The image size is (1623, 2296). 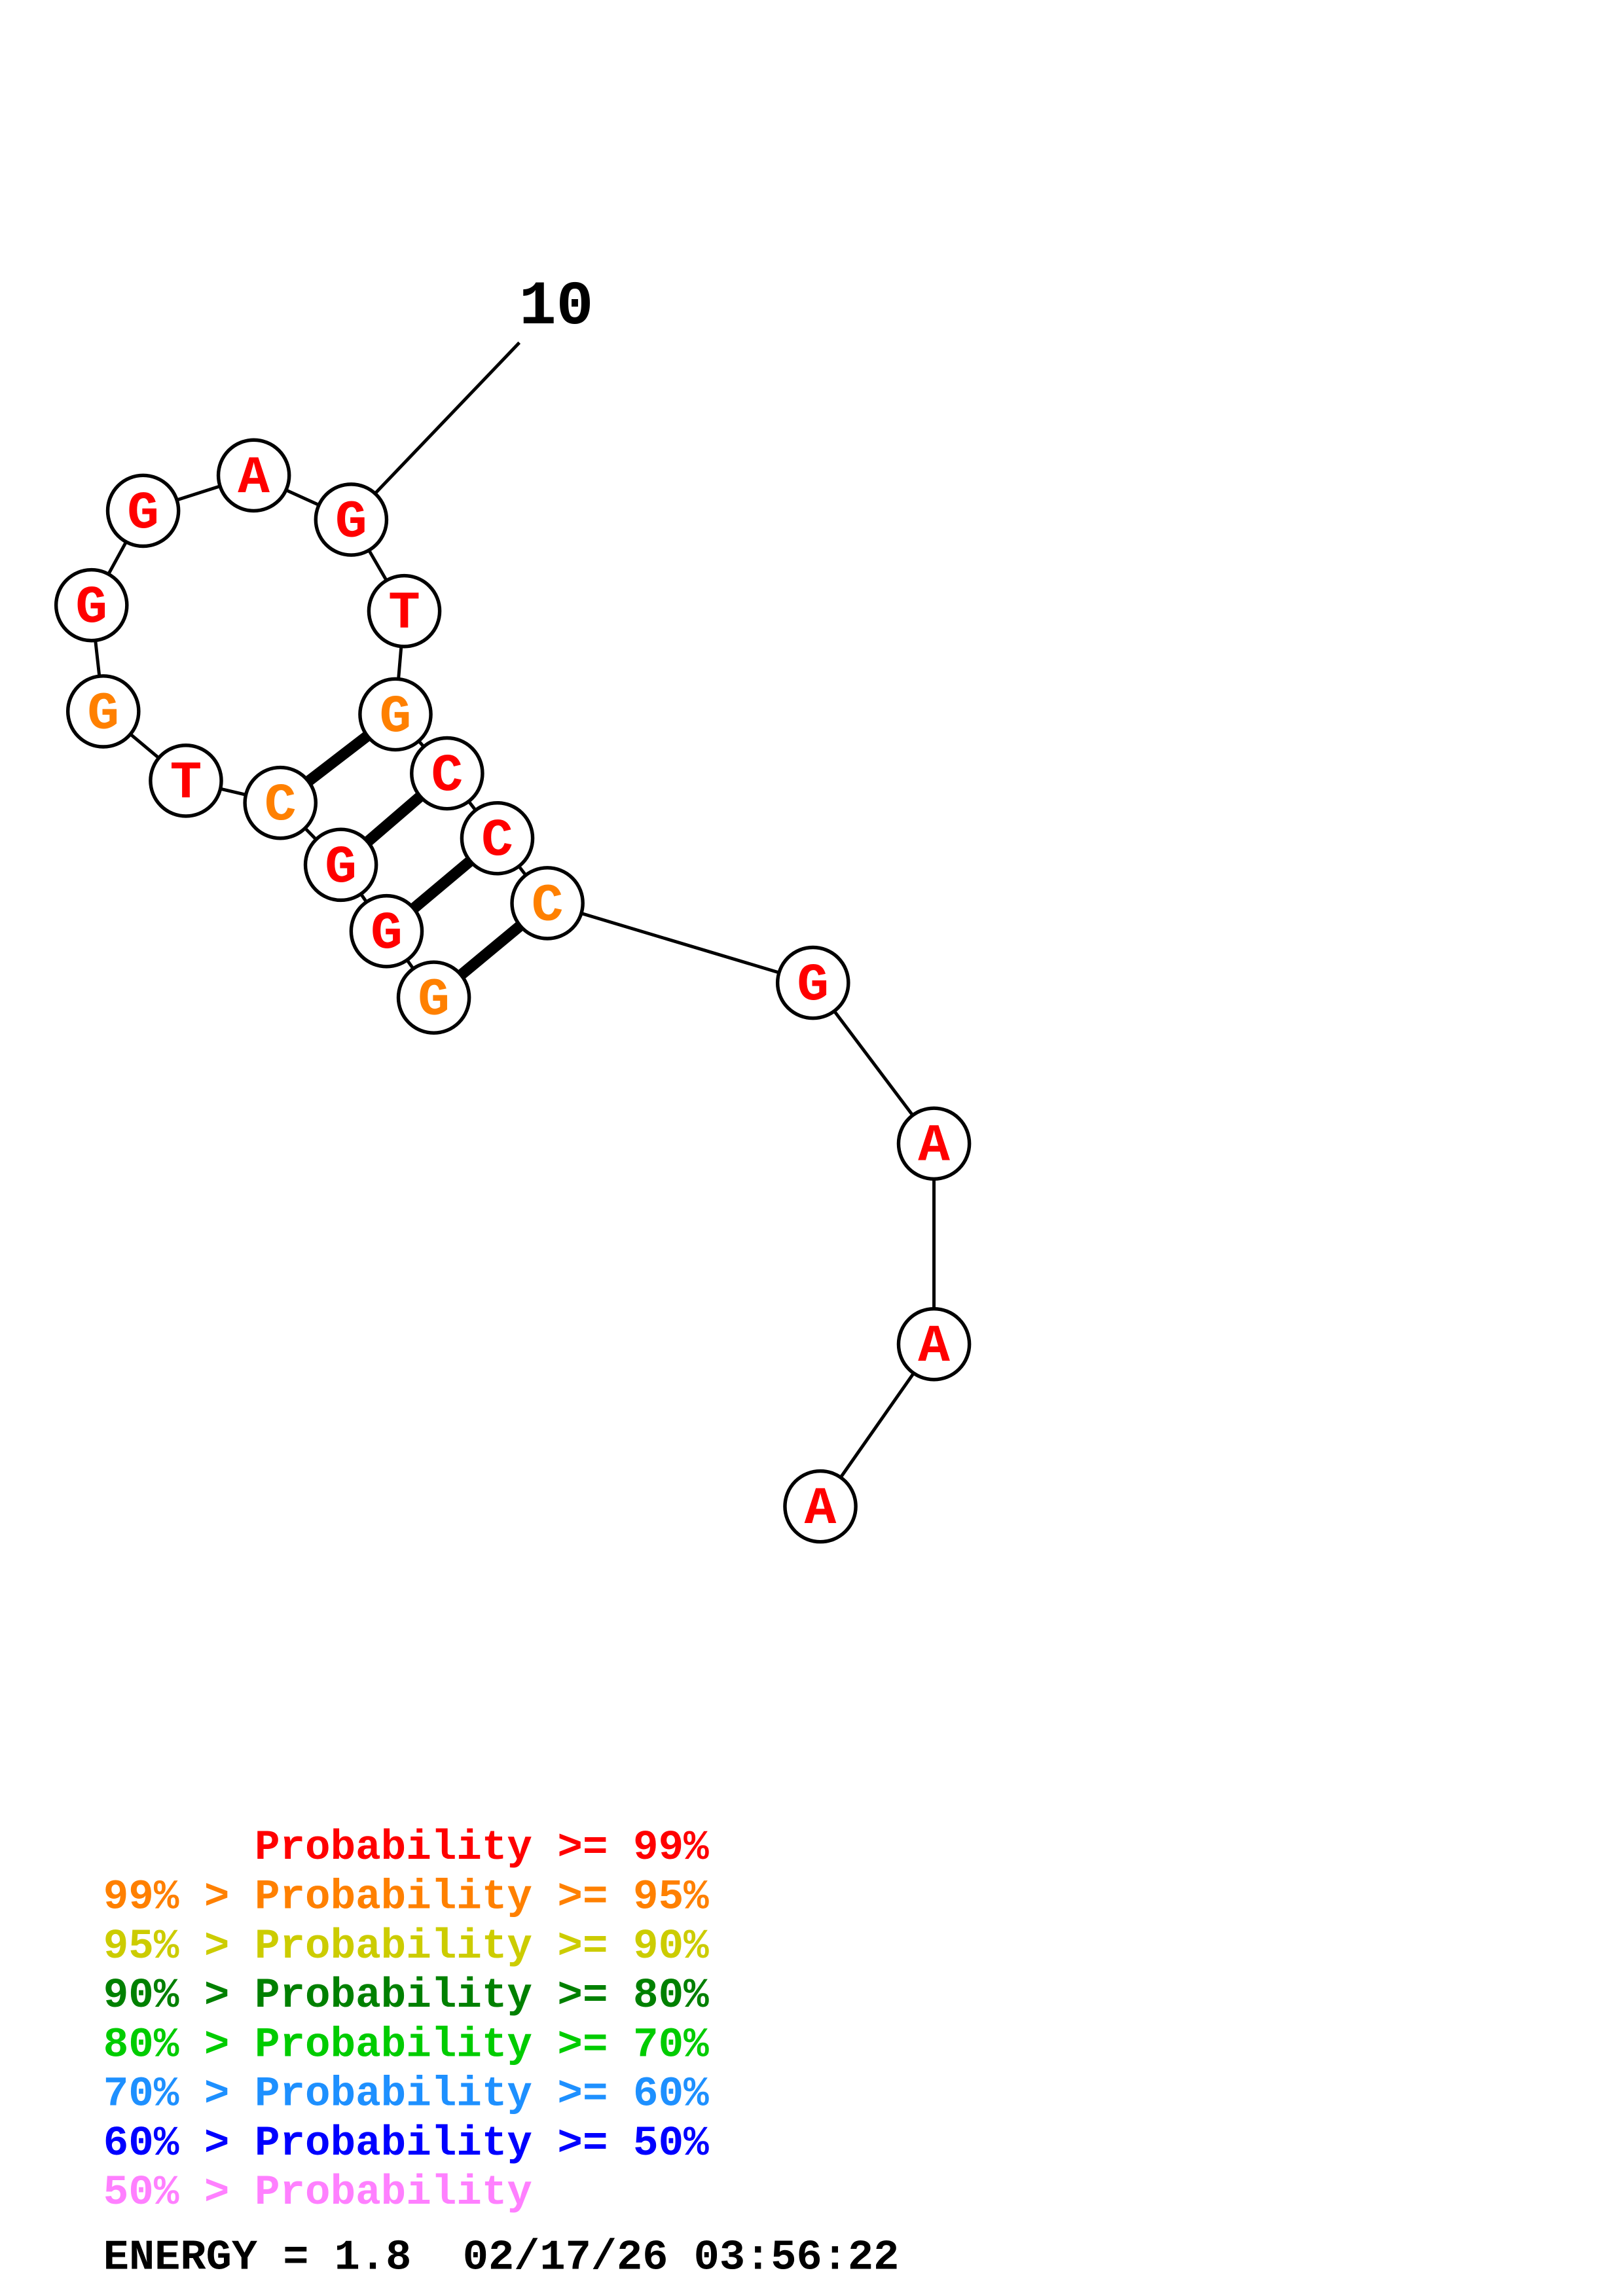 What do you see at coordinates (556, 307) in the screenshot?
I see `position-label: 10` at bounding box center [556, 307].